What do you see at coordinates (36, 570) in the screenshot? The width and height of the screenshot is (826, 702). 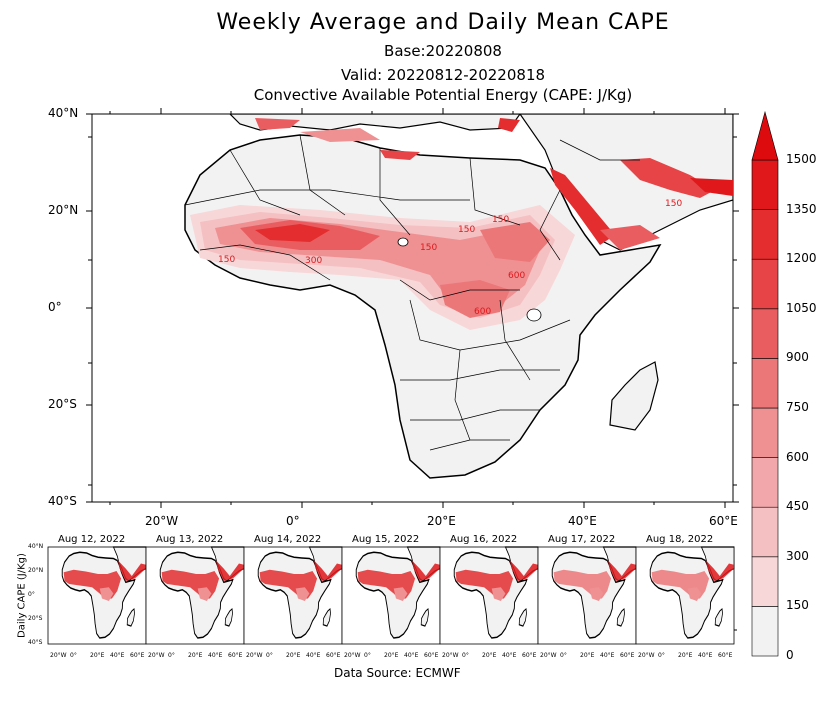 I see `daily-panel-lat-tick: 20°N` at bounding box center [36, 570].